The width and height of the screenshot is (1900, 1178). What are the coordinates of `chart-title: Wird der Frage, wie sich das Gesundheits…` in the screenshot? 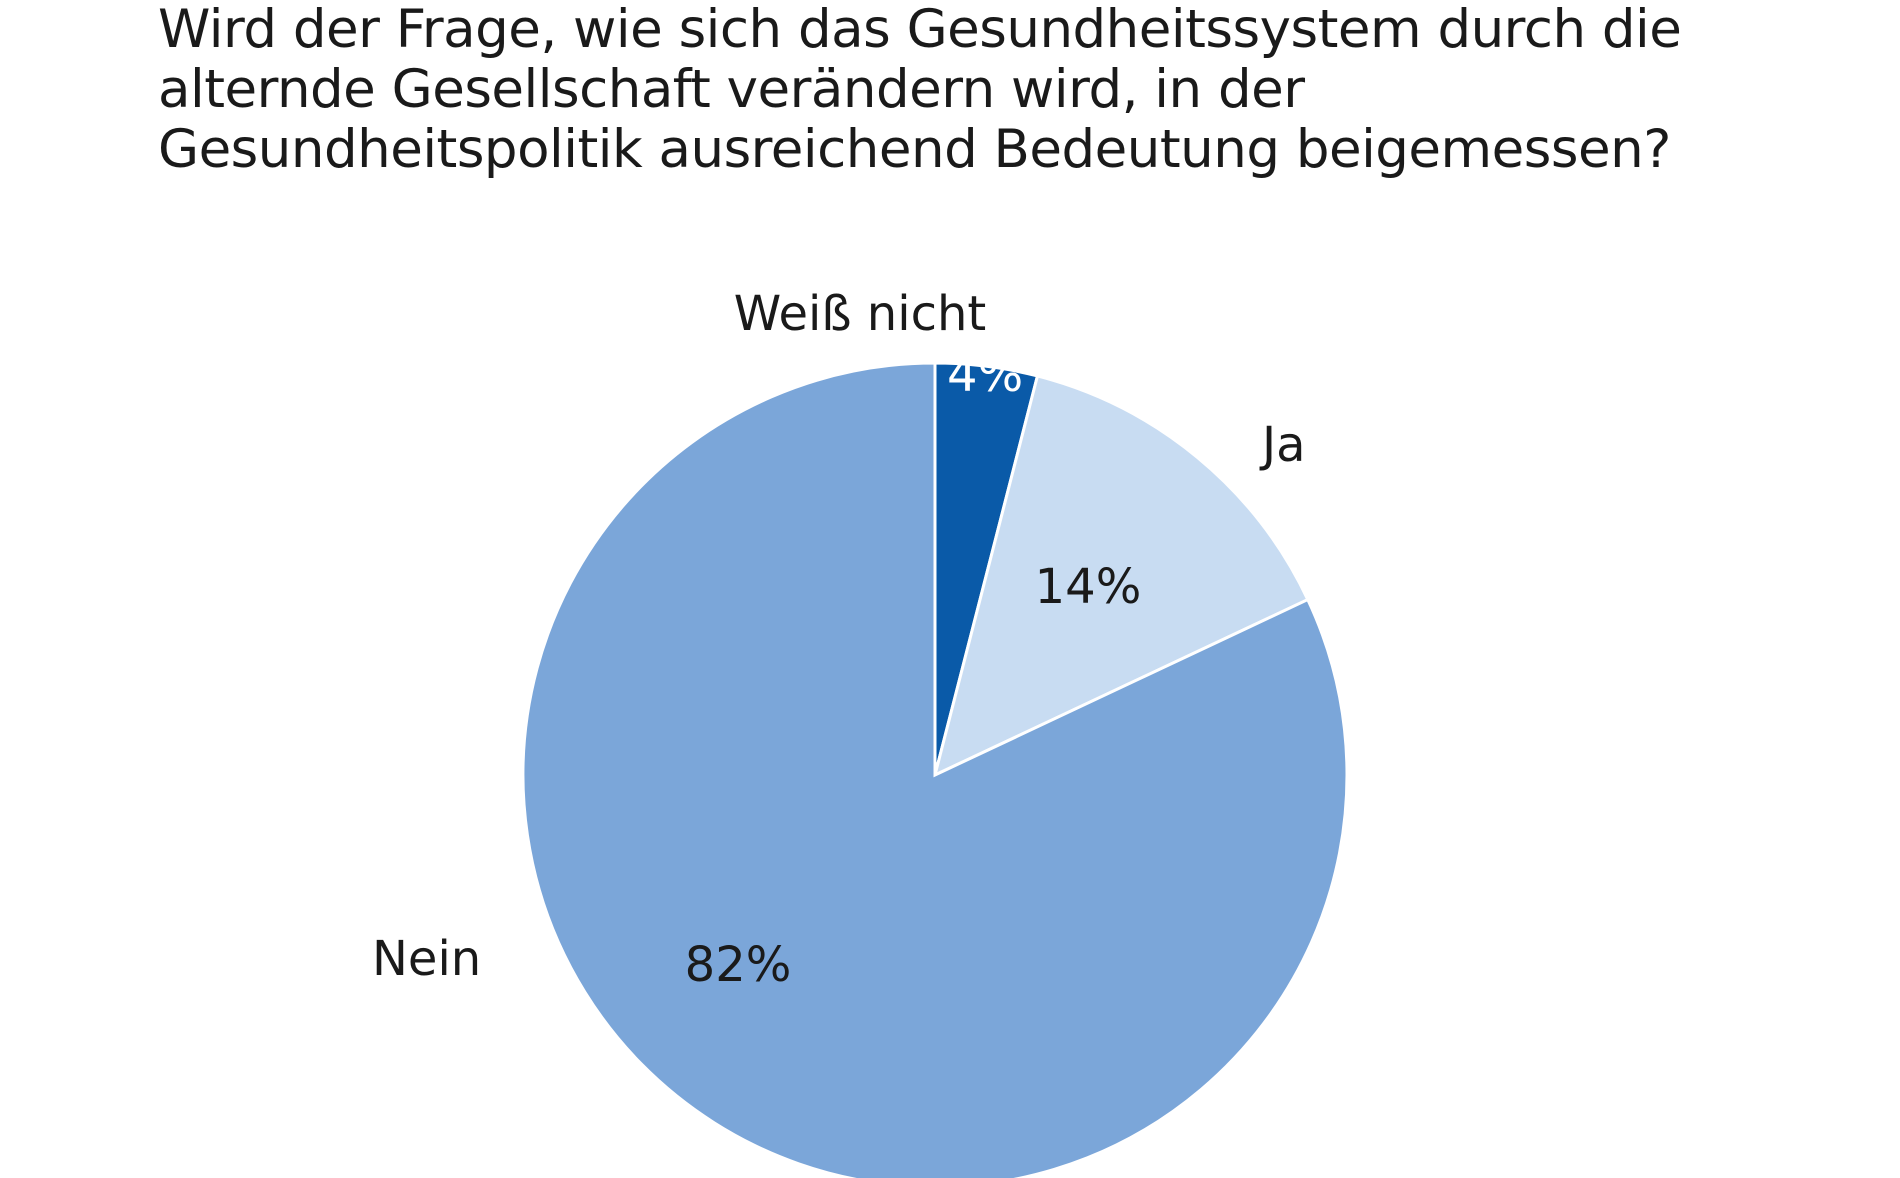 It's located at (920, 90).